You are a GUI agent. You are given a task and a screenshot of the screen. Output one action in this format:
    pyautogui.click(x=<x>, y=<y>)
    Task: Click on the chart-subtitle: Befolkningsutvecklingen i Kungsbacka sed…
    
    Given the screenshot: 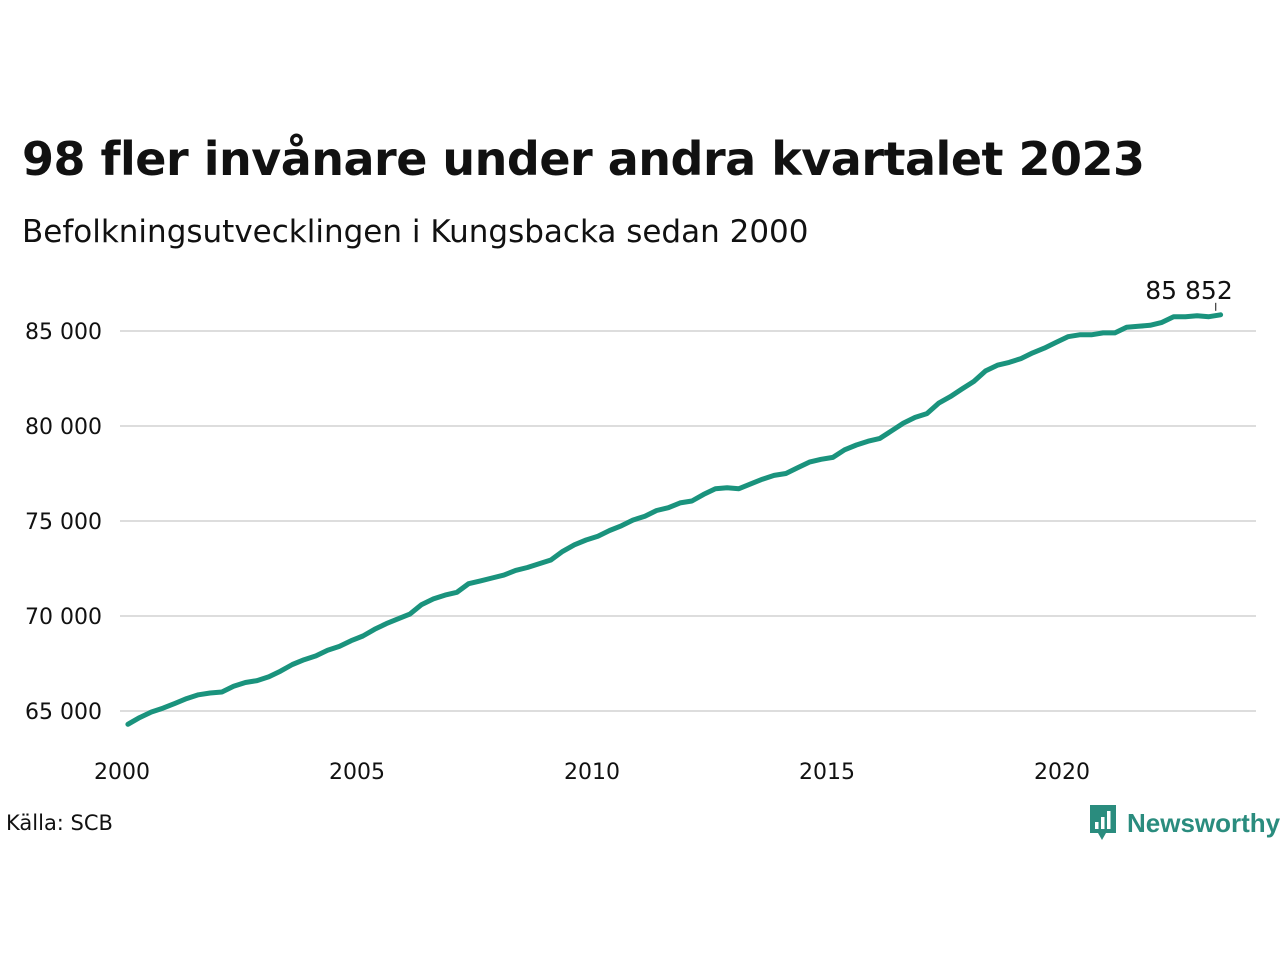 What is the action you would take?
    pyautogui.click(x=415, y=232)
    